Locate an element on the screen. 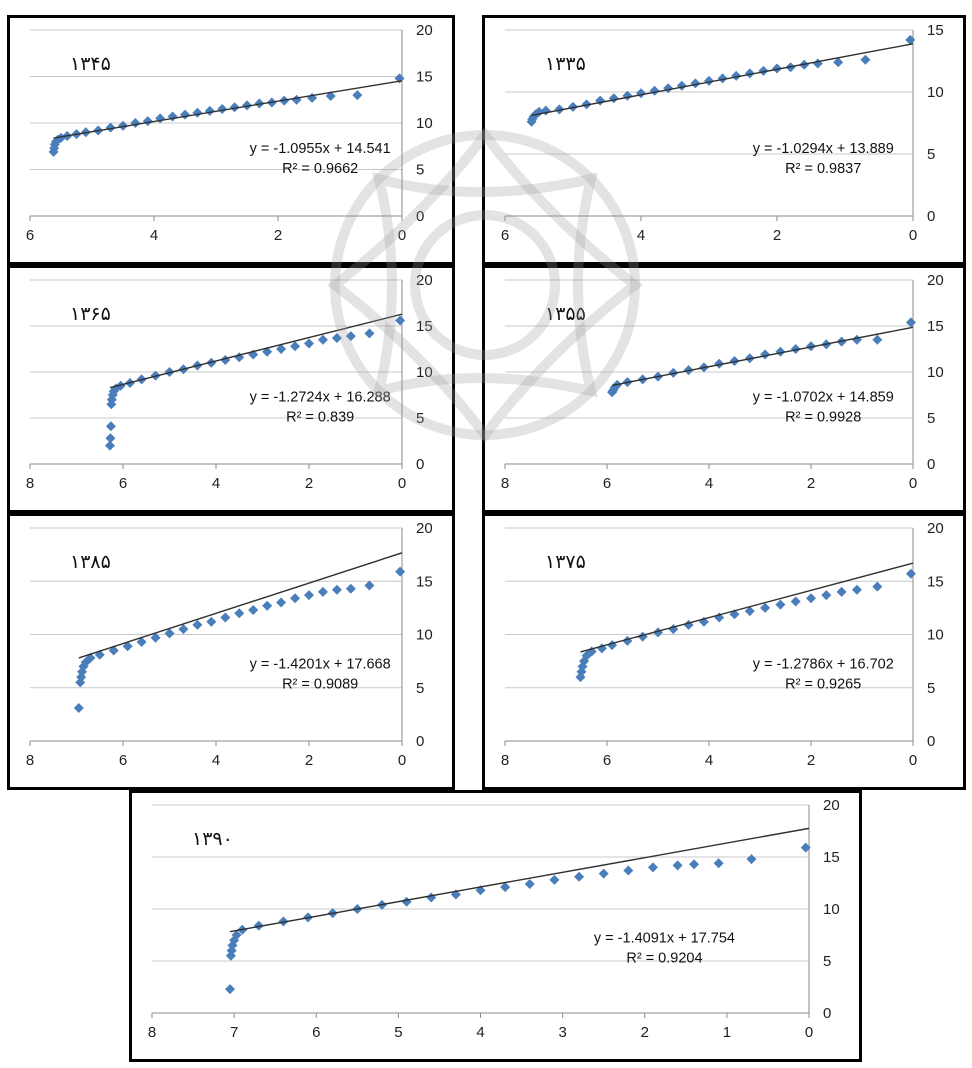  x-tick-label-1: 6 is located at coordinates (607, 483).